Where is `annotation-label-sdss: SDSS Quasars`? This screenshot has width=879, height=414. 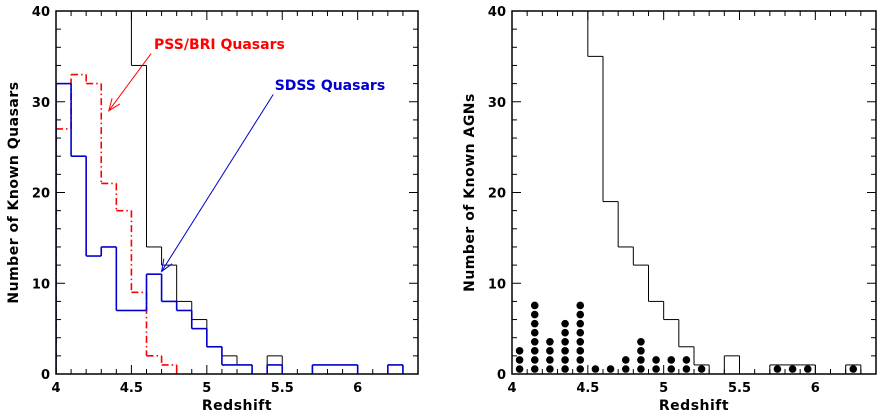 annotation-label-sdss: SDSS Quasars is located at coordinates (330, 86).